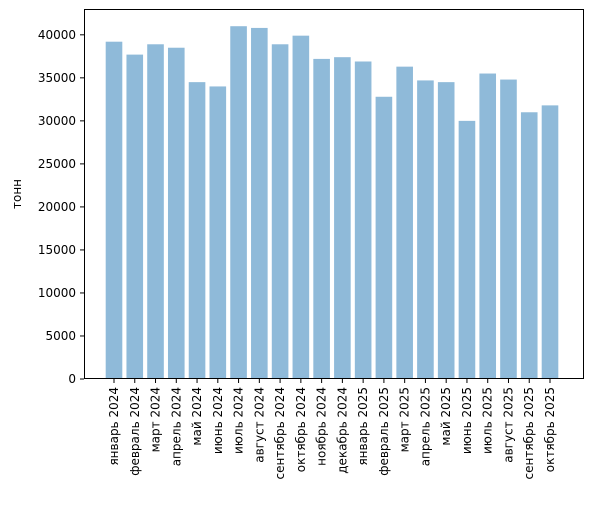  What do you see at coordinates (218, 420) in the screenshot?
I see `x-tick-label: июнь 2024` at bounding box center [218, 420].